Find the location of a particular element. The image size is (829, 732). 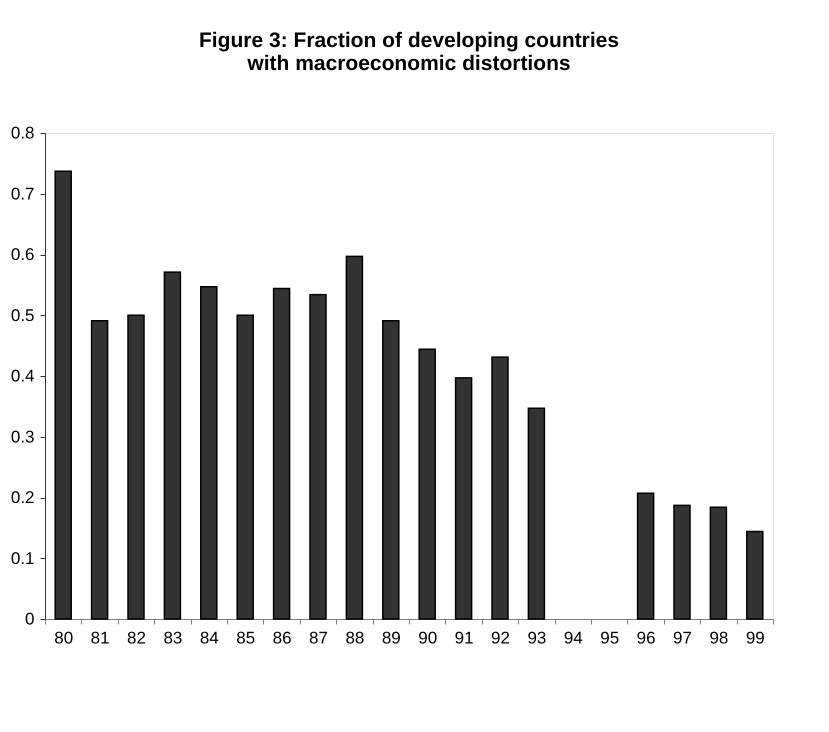

x-tick-label: 93 is located at coordinates (536, 638).